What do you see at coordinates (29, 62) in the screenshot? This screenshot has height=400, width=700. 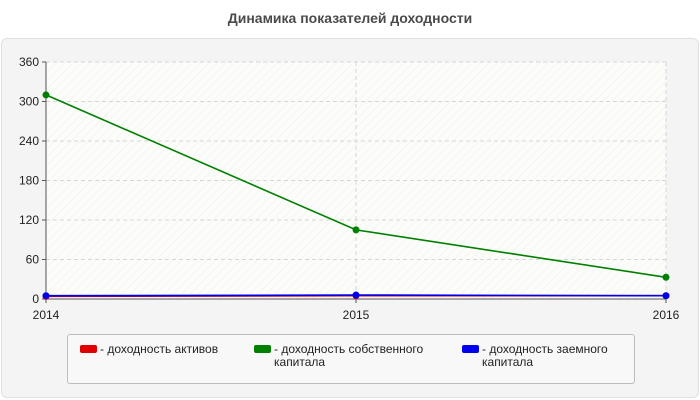 I see `y-tick-label: 360` at bounding box center [29, 62].